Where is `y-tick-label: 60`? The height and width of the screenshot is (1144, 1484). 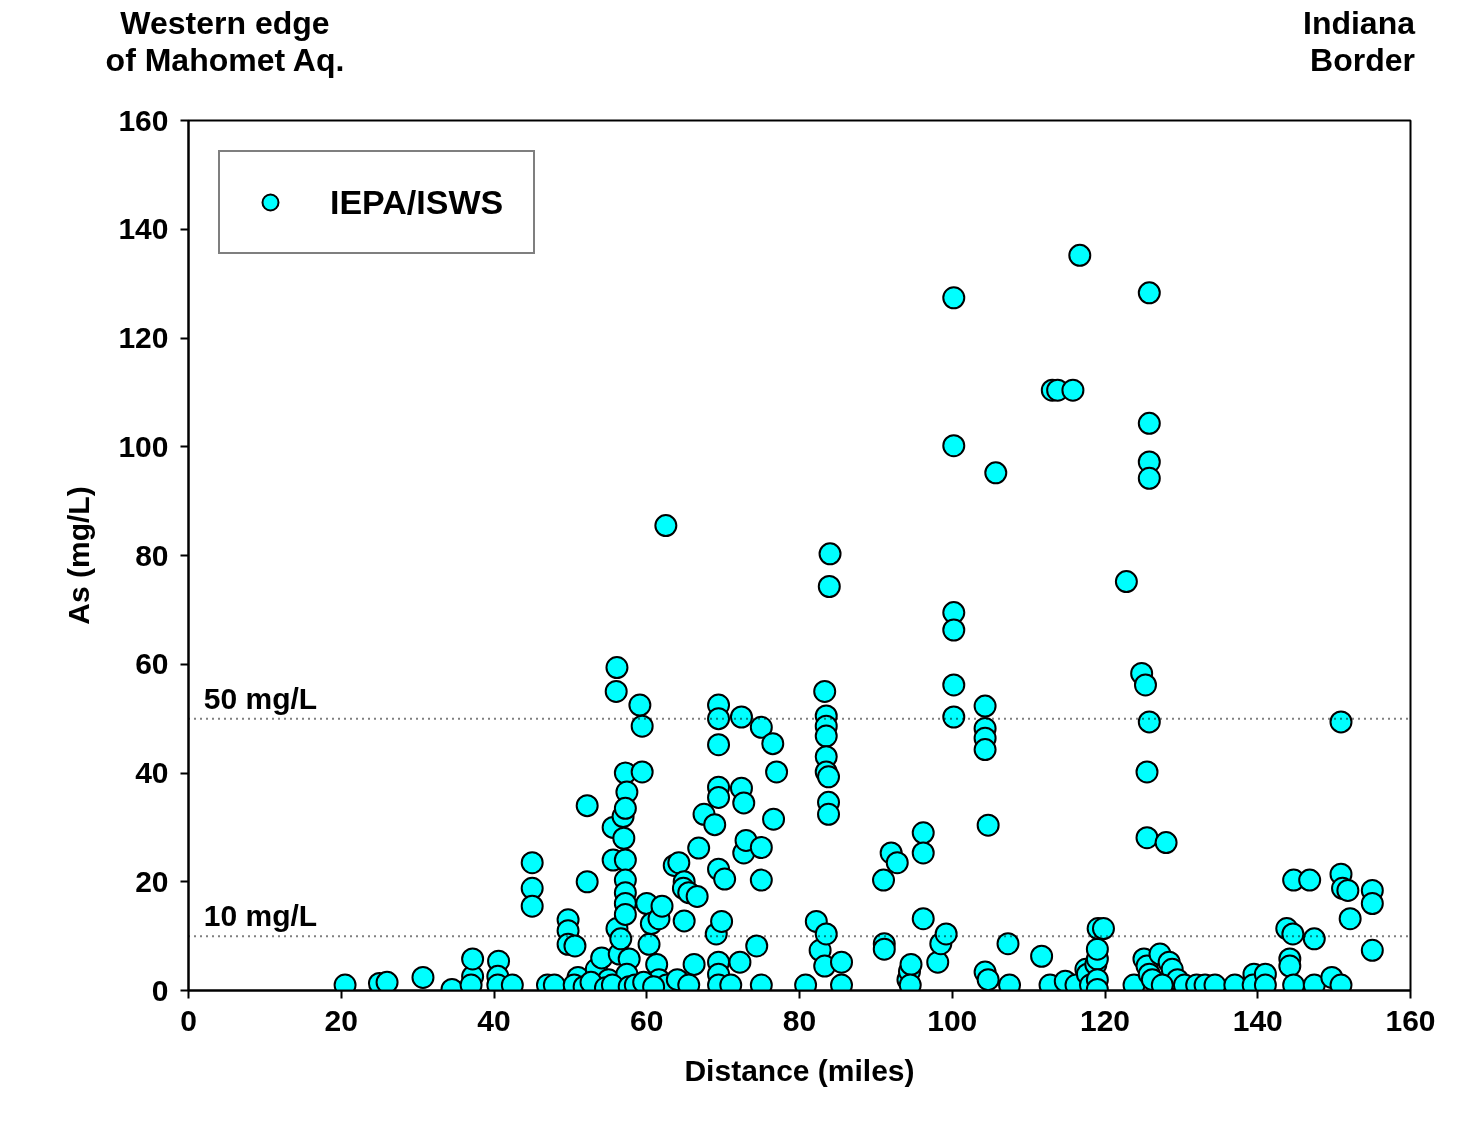 y-tick-label: 60 is located at coordinates (152, 664).